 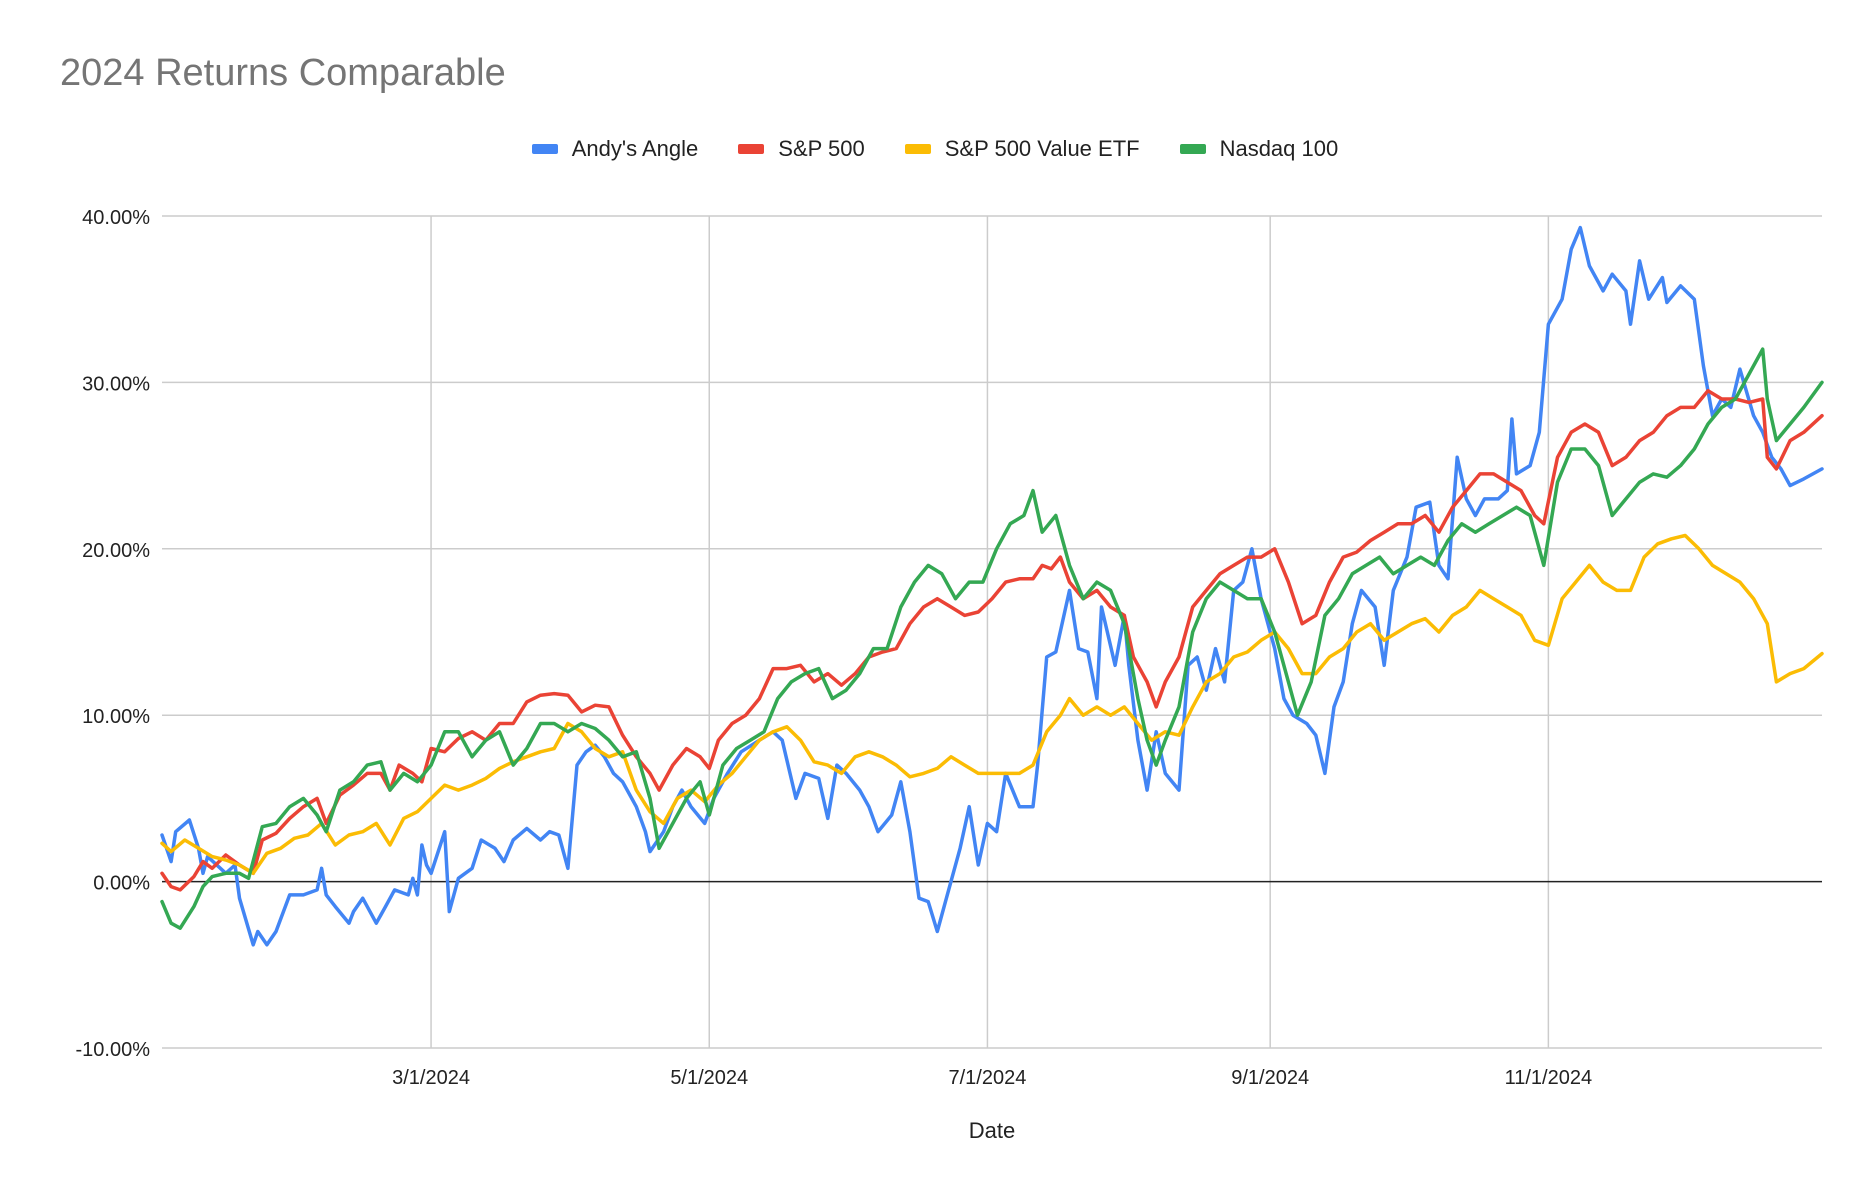 I want to click on y-tick-label: 0.00%, so click(x=121, y=884).